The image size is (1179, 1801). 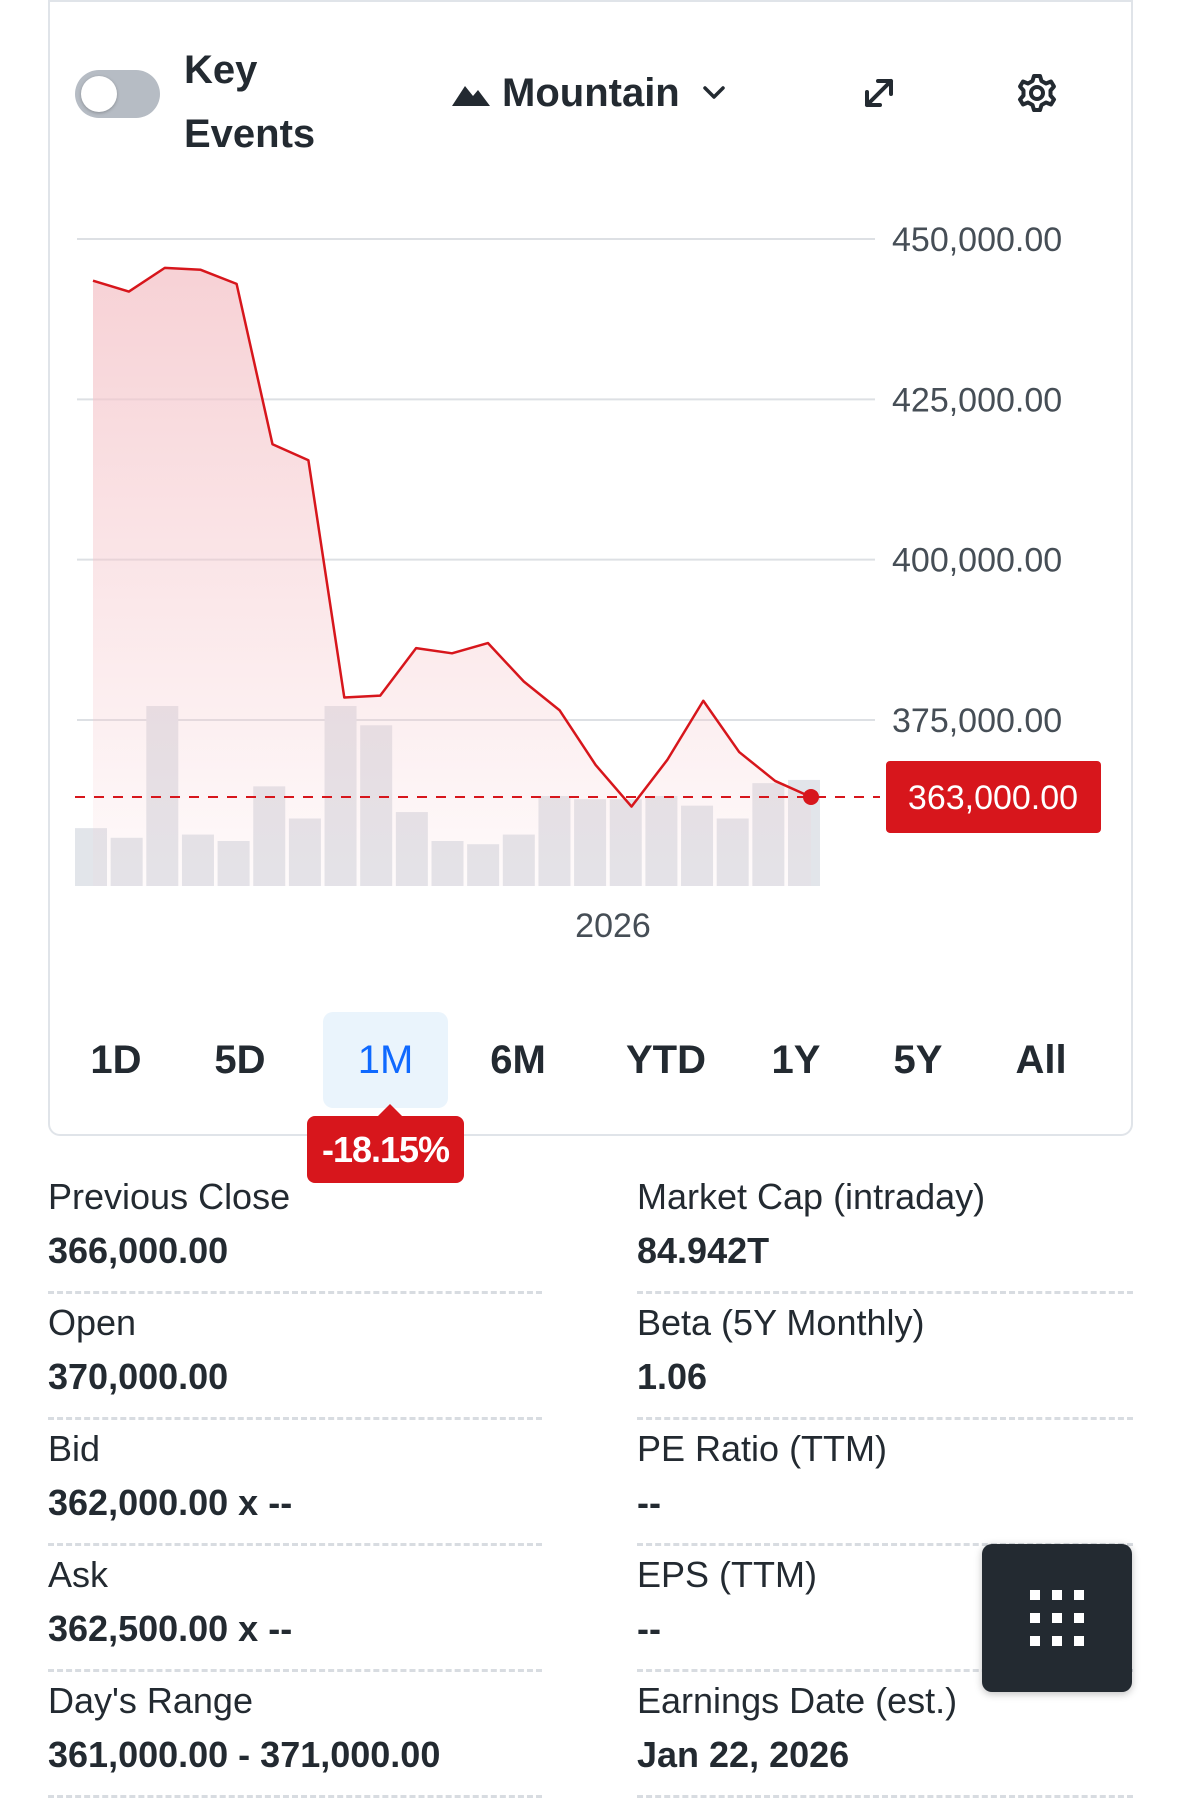 I want to click on range-5y: 5Y, so click(x=918, y=1059).